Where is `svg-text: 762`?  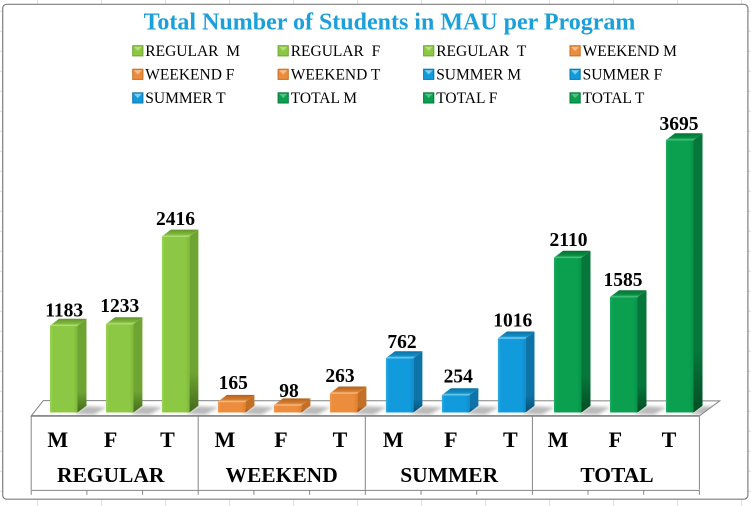
svg-text: 762 is located at coordinates (401, 342).